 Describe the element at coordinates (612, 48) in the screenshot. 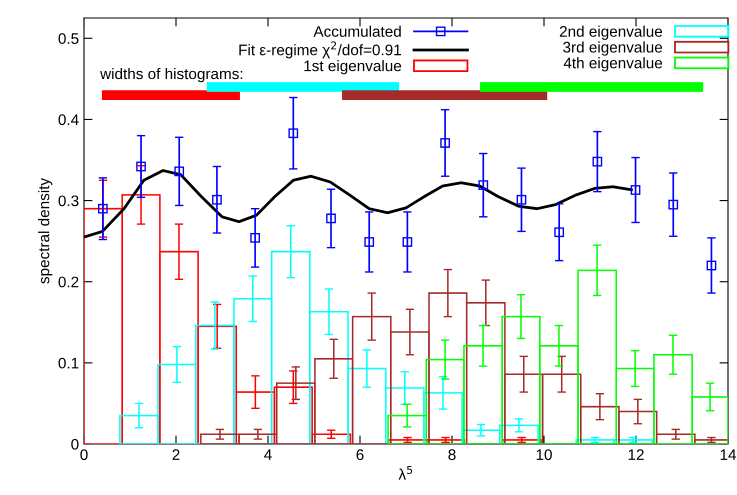

I see `legend-label: 3rd eigenvalue` at that location.